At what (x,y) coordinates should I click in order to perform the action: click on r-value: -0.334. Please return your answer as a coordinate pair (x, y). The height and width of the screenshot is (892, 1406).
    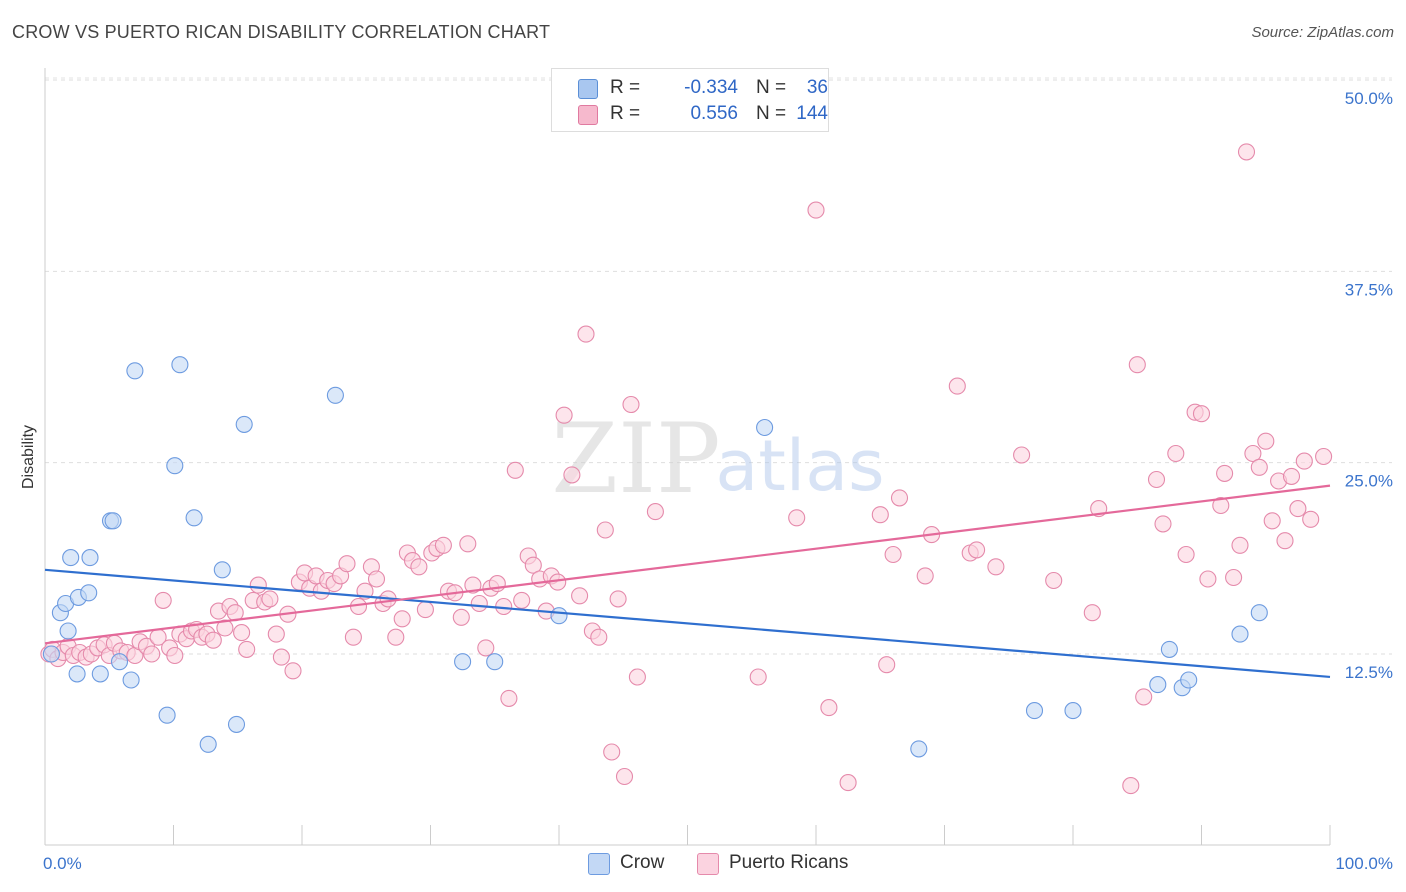
    Looking at the image, I should click on (711, 87).